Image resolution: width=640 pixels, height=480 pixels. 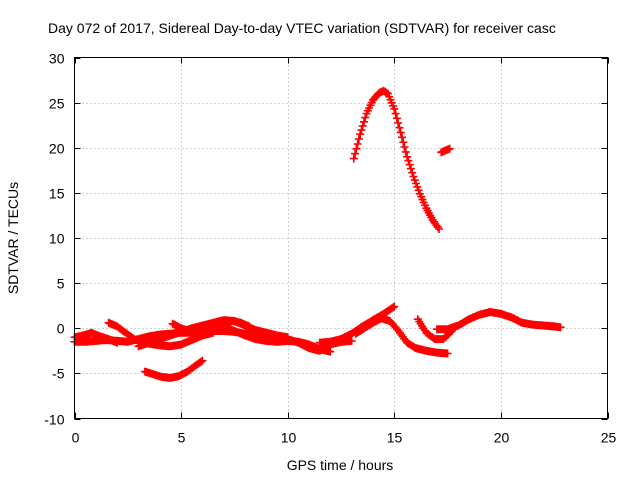 I want to click on x-tick-label: 15, so click(x=395, y=438).